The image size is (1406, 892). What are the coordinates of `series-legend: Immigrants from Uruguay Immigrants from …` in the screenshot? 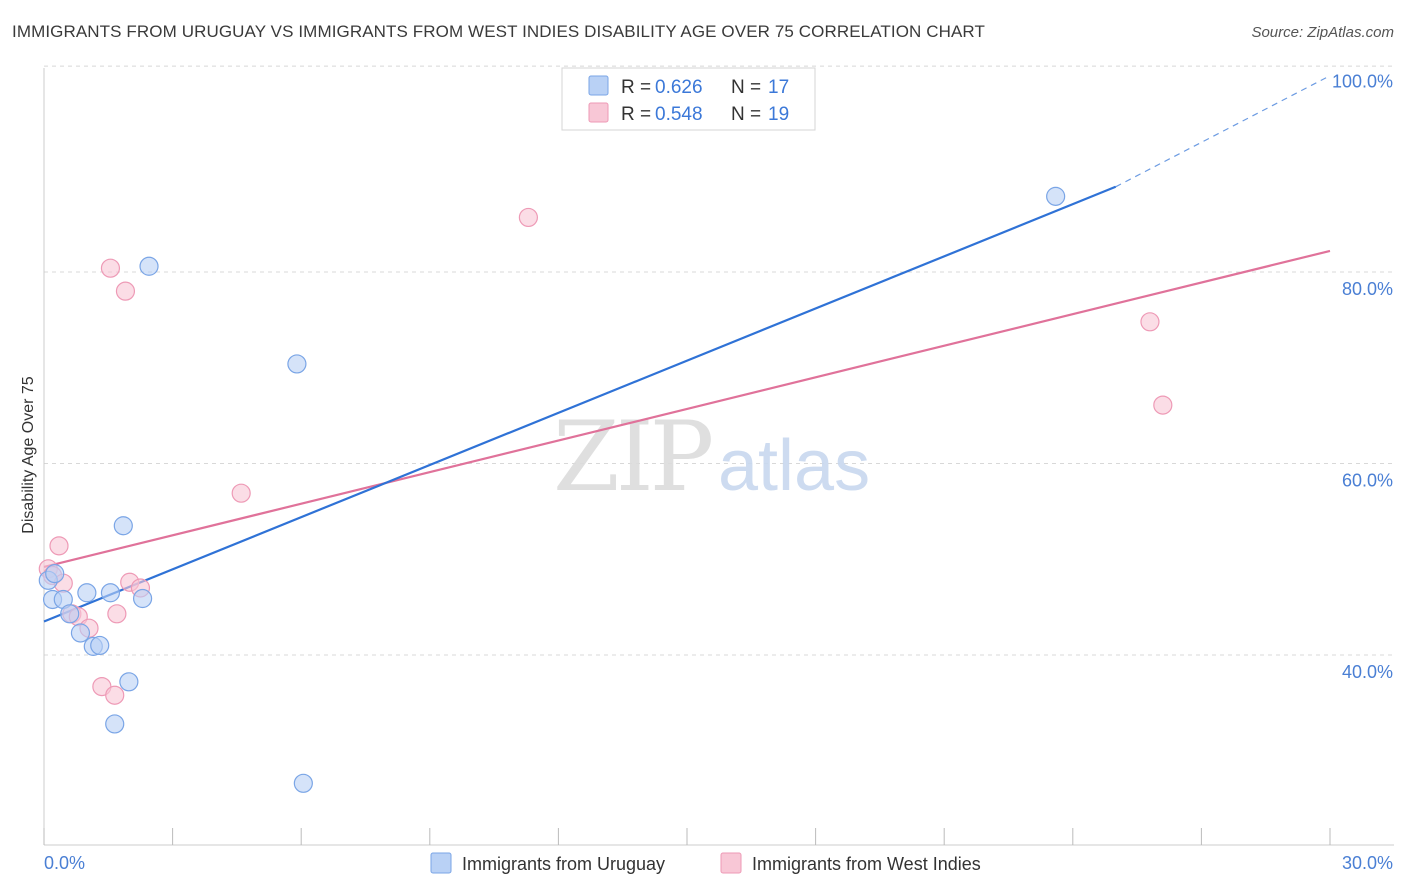 It's located at (705, 863).